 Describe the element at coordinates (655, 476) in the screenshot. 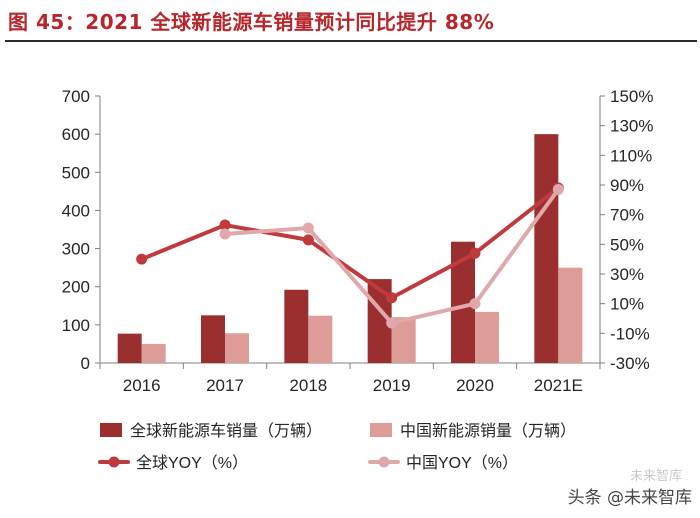

I see `watermark-faint: 未来智库` at that location.